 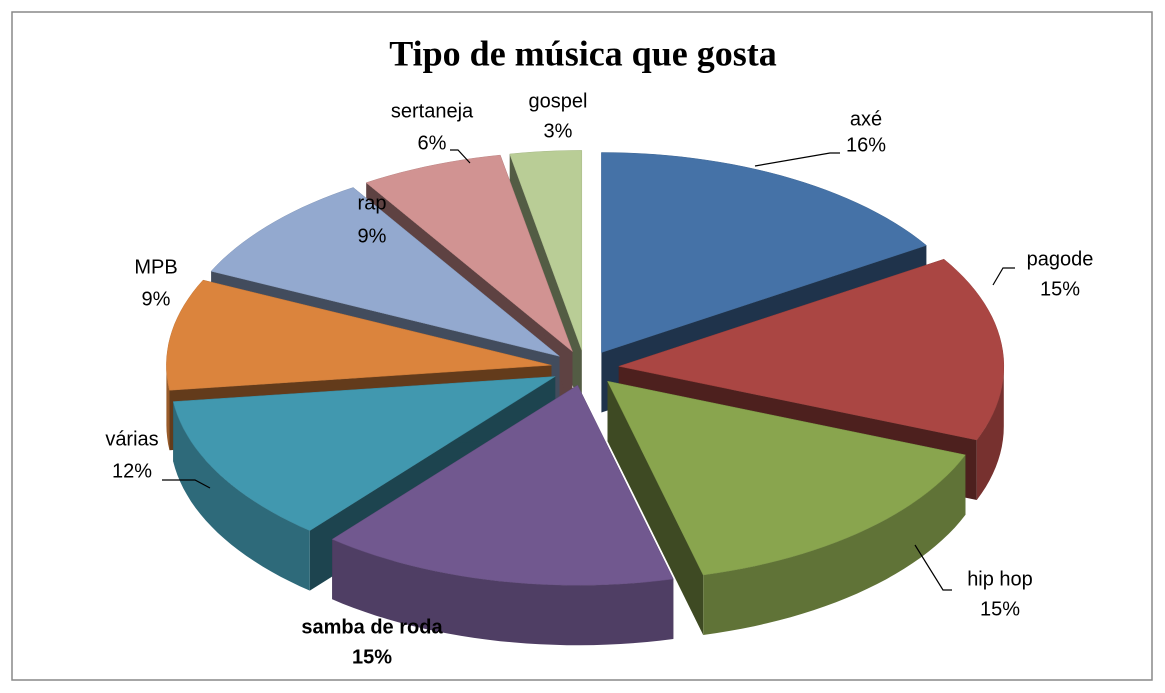 What do you see at coordinates (582, 53) in the screenshot?
I see `chart-title: Tipo de música que gosta` at bounding box center [582, 53].